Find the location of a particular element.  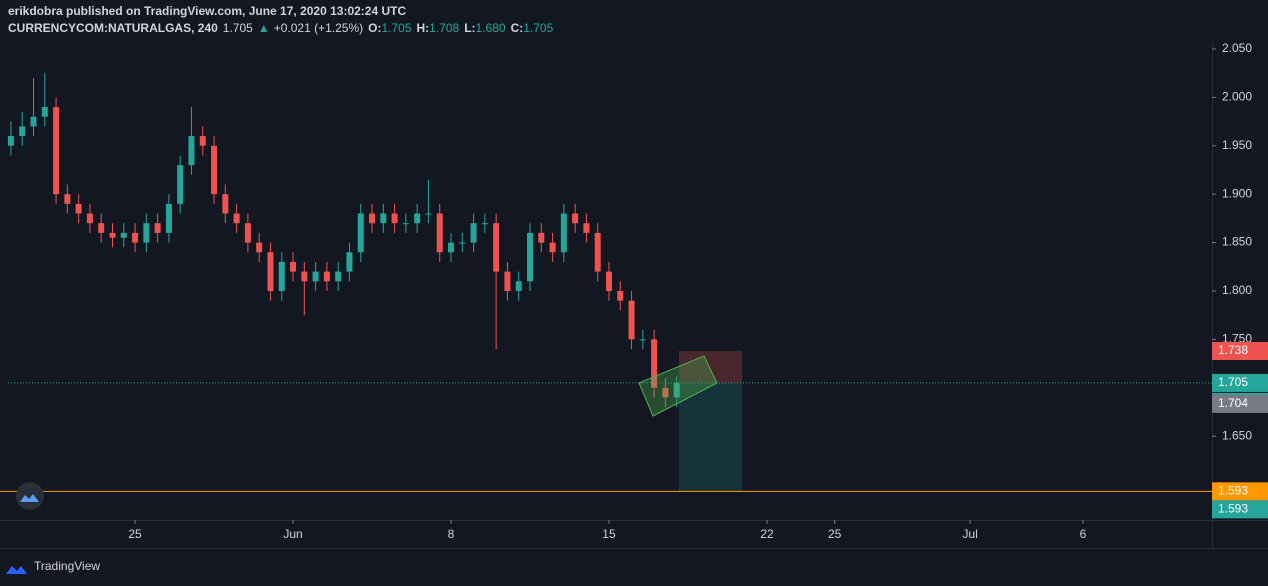

y-tick-label: 2.050 is located at coordinates (1237, 48).